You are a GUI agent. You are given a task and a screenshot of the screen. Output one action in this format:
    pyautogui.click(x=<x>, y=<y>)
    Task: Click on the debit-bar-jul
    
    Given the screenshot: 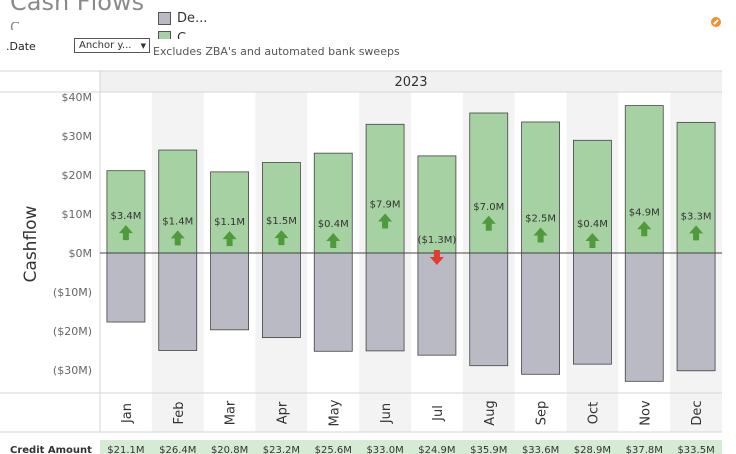 What is the action you would take?
    pyautogui.click(x=437, y=304)
    